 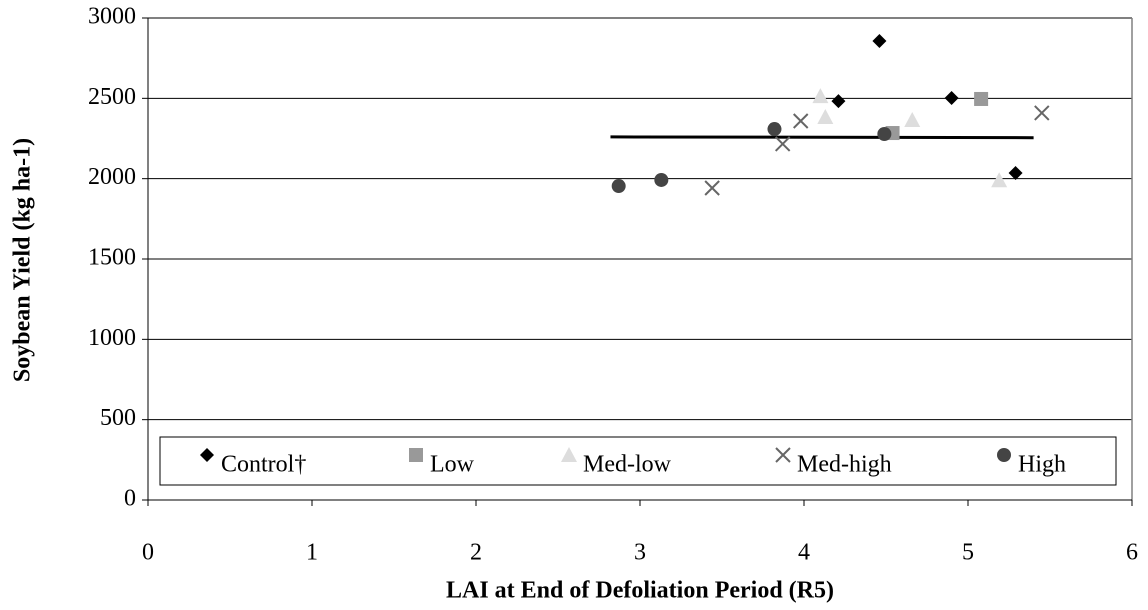 I want to click on legend-box, so click(x=638, y=461).